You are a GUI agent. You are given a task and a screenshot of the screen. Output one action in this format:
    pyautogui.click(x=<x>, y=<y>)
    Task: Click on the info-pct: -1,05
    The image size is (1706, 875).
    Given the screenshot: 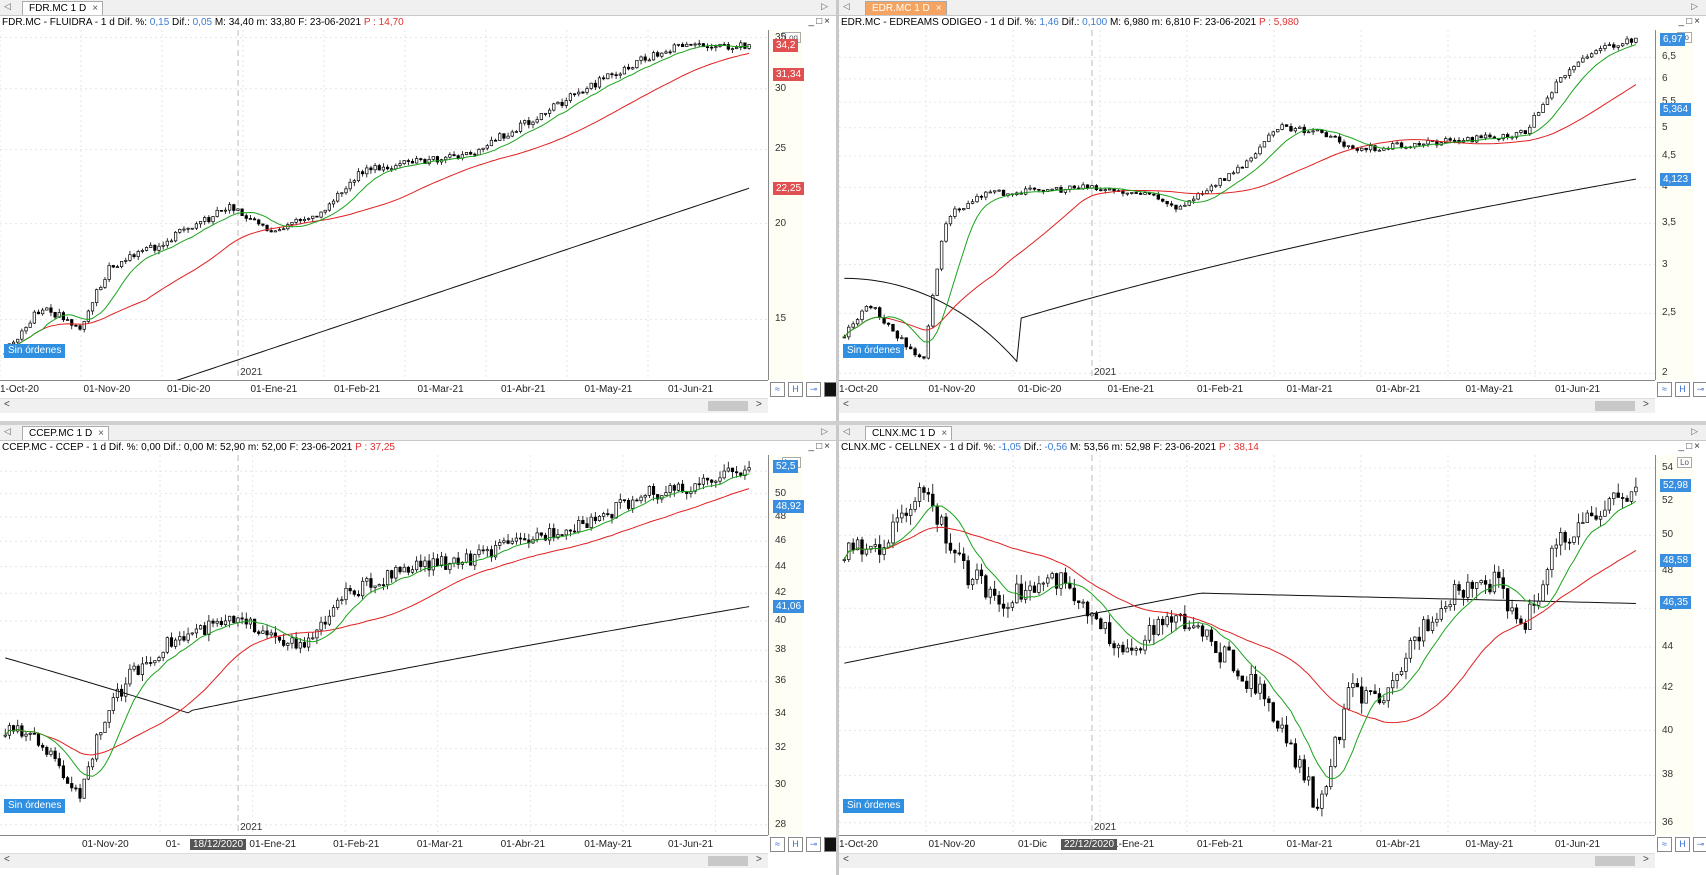 What is the action you would take?
    pyautogui.click(x=1010, y=447)
    